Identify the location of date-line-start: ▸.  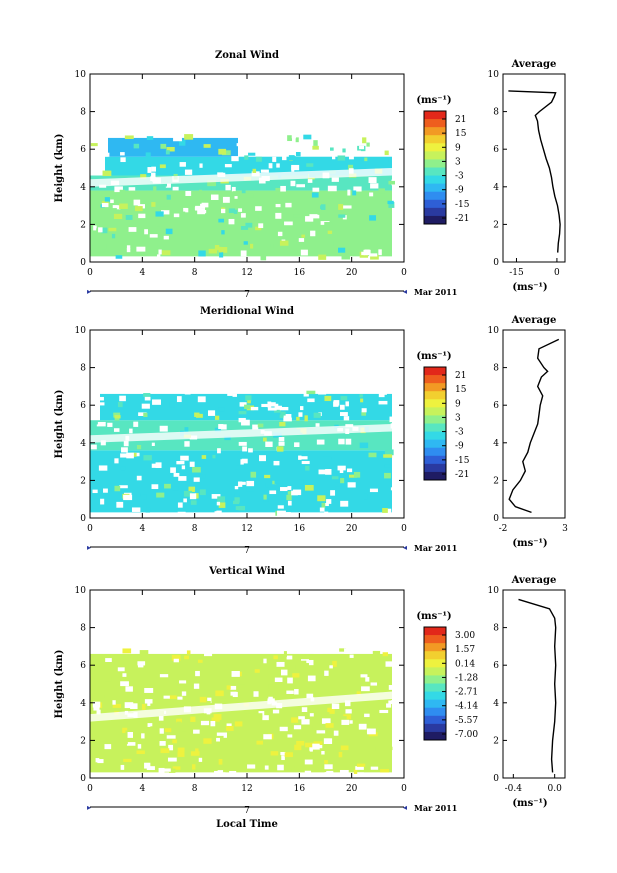
(89, 547).